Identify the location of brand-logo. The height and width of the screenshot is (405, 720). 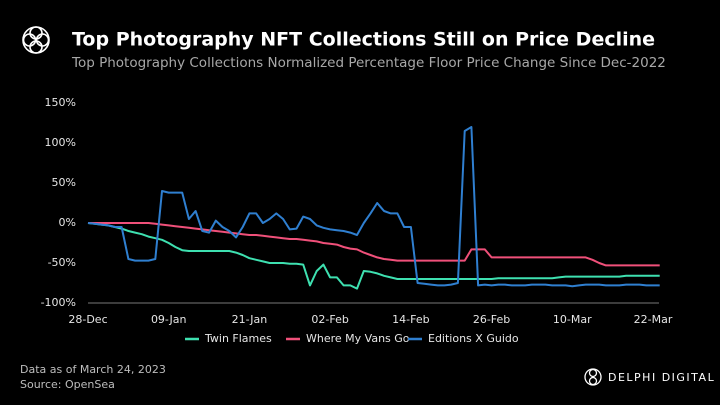
(593, 377).